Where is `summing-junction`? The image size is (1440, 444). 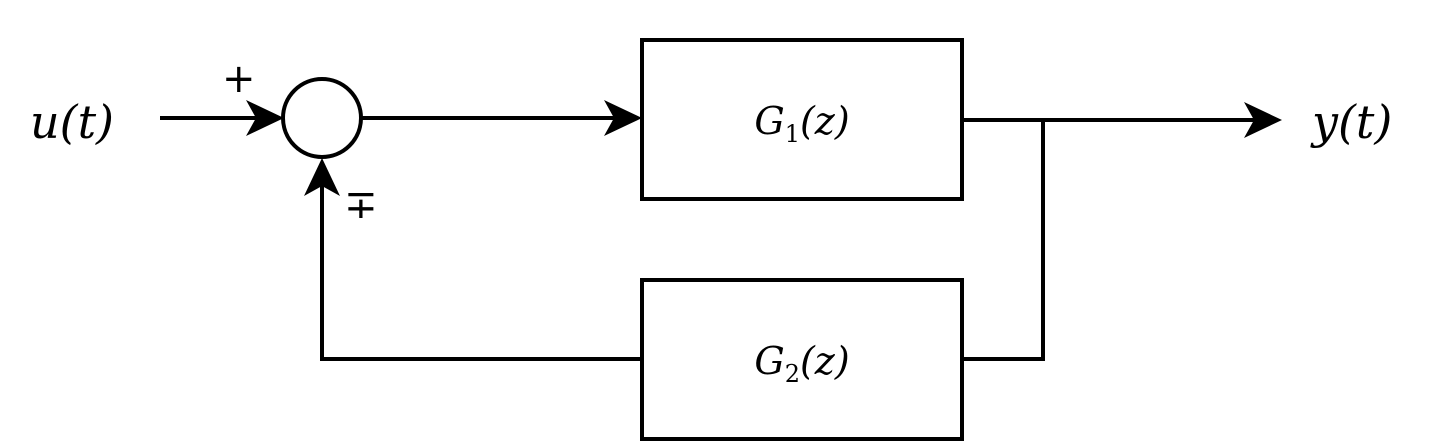
summing-junction is located at coordinates (322, 118).